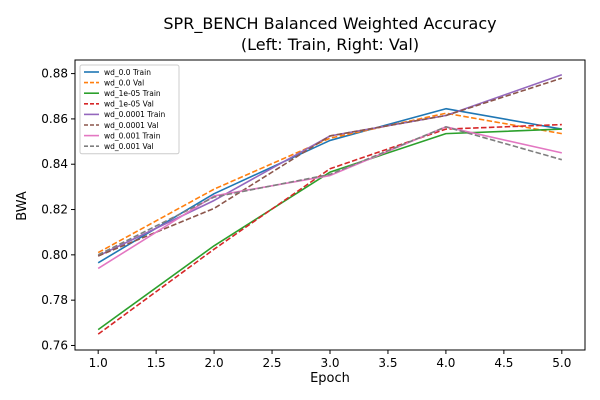  I want to click on chart-subtitle: (Left: Train, Right: Val), so click(330, 44).